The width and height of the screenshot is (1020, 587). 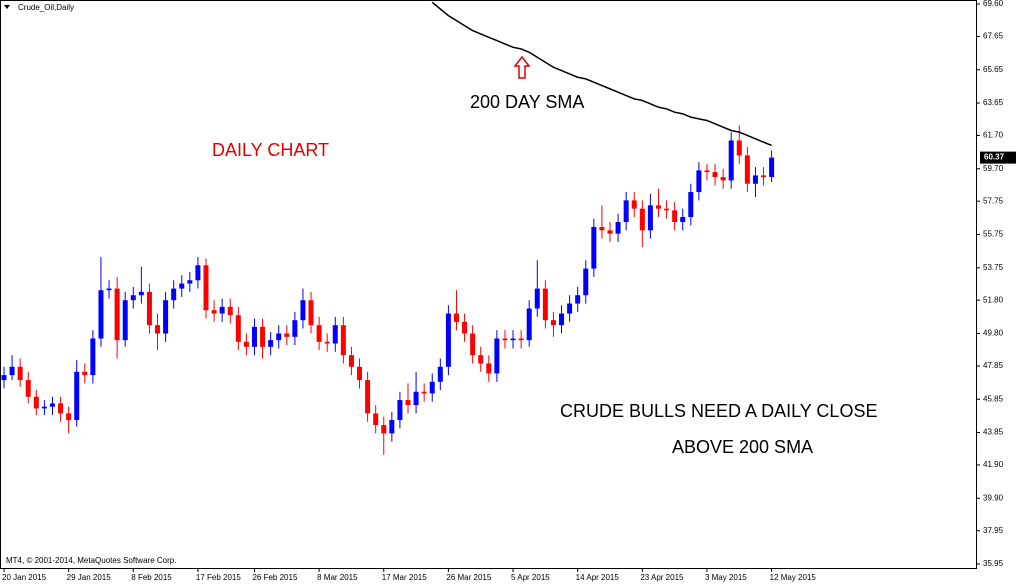 What do you see at coordinates (718, 411) in the screenshot?
I see `annotation: CRUDE BULLS NEED A DAILY CLOSE` at bounding box center [718, 411].